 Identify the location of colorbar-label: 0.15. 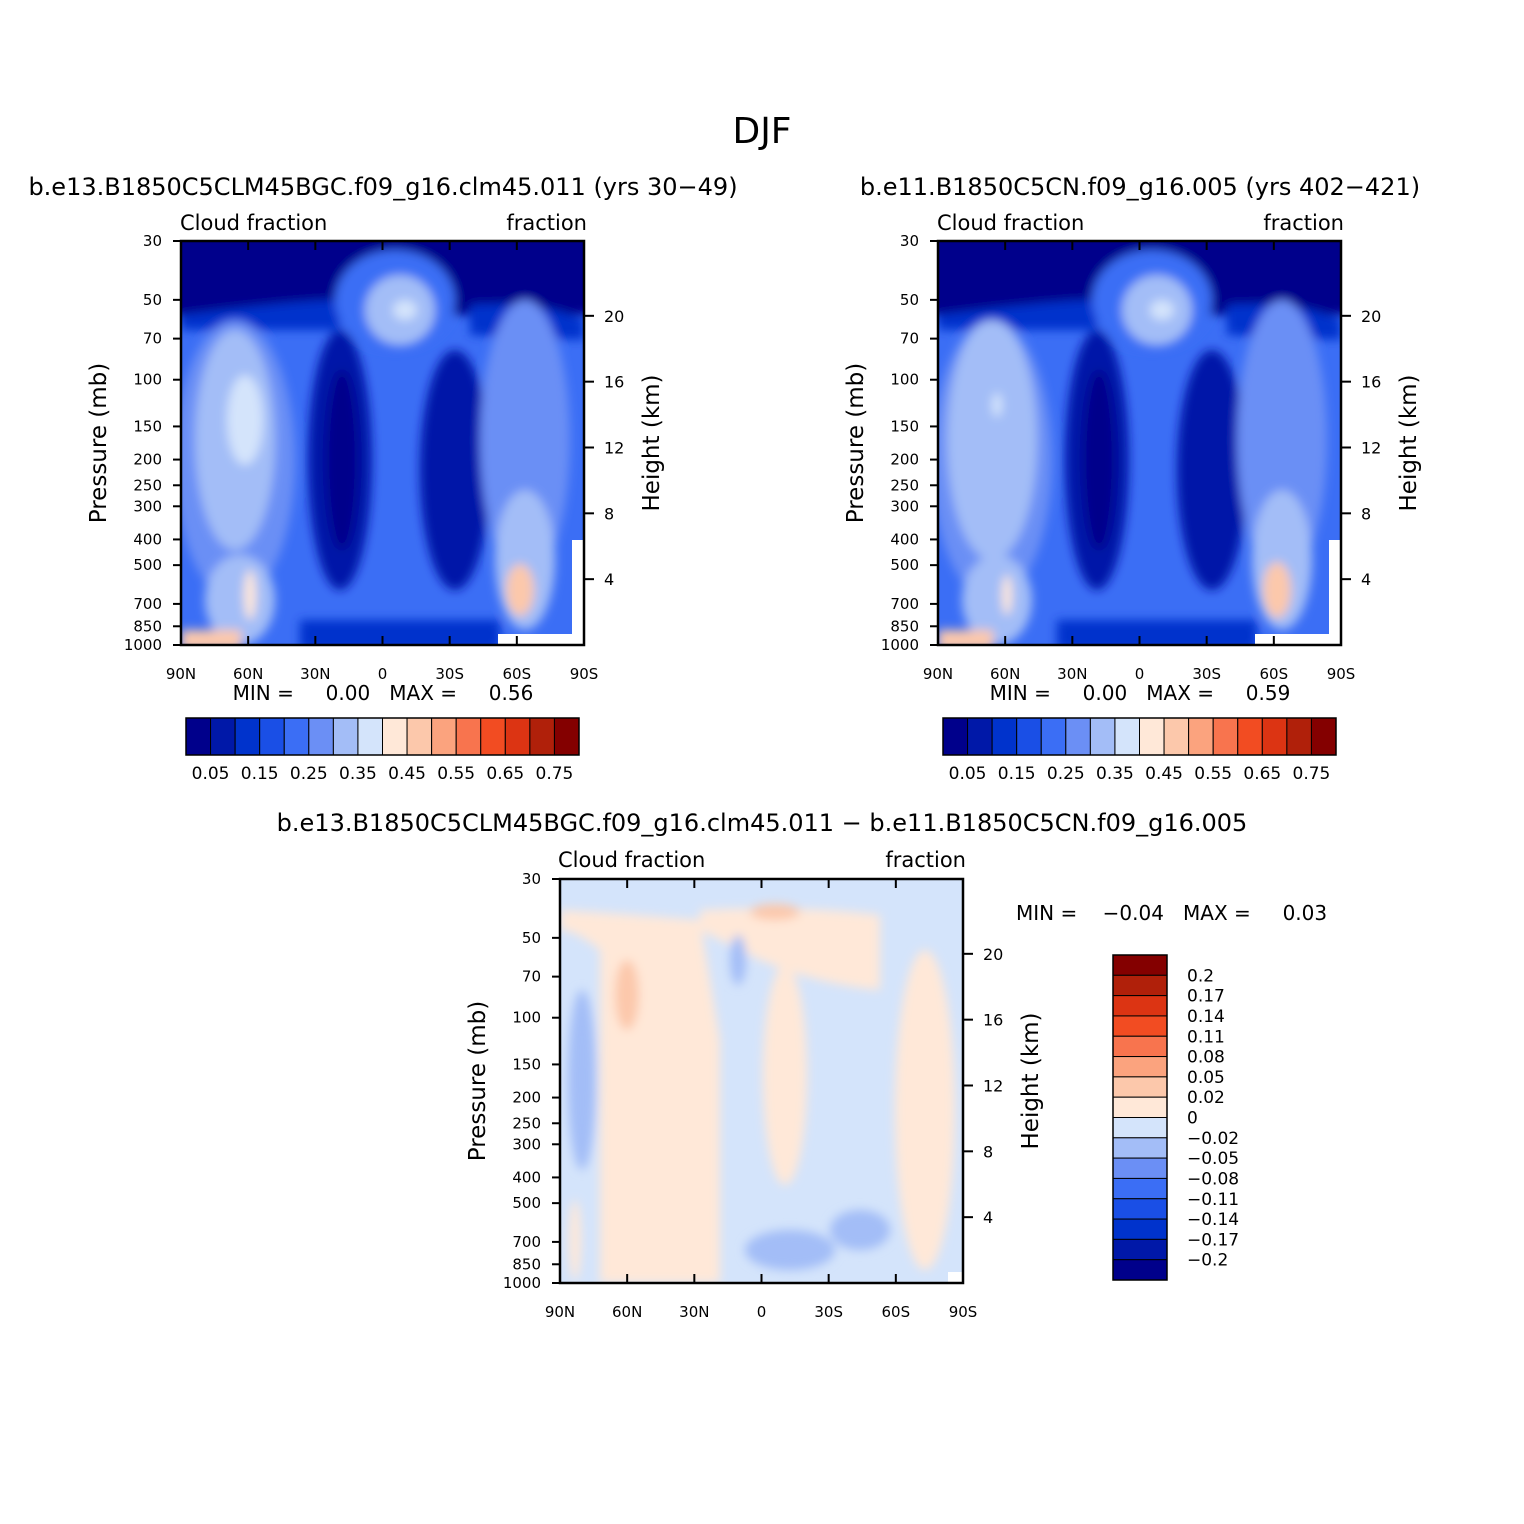
(260, 774).